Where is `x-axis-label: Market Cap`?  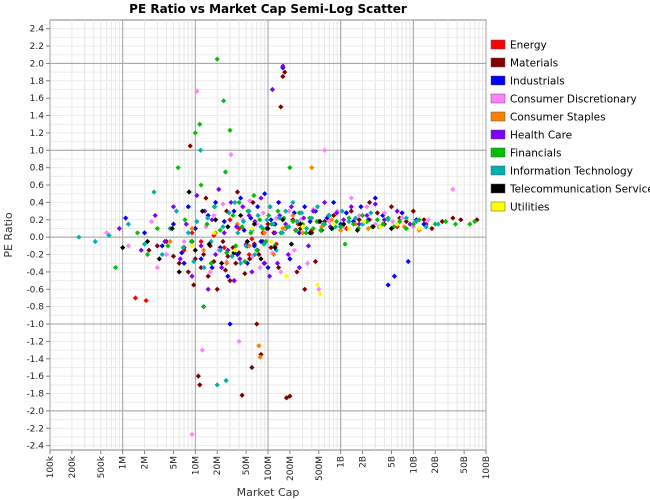 x-axis-label: Market Cap is located at coordinates (268, 492).